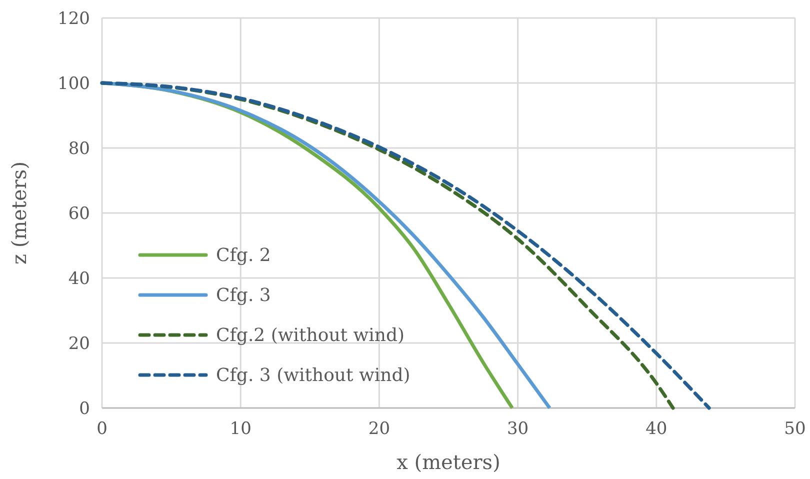 This screenshot has width=810, height=479. Describe the element at coordinates (448, 462) in the screenshot. I see `x-axis-title: x (meters)` at that location.